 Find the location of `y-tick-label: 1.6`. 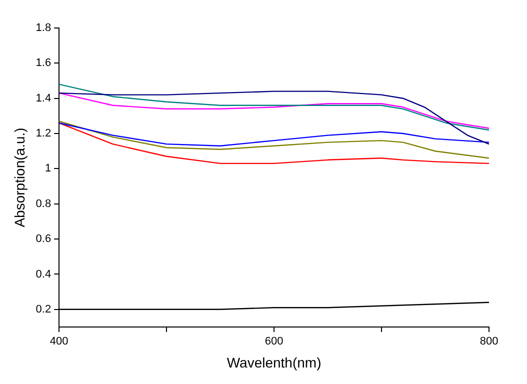

y-tick-label: 1.6 is located at coordinates (44, 63).